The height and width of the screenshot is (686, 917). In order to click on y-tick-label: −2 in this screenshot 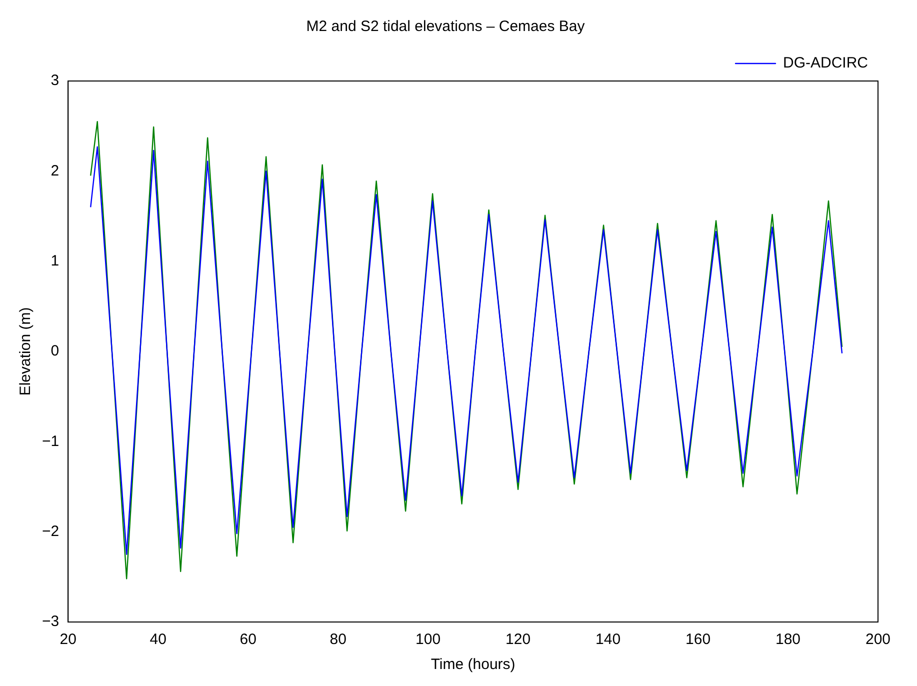, I will do `click(51, 531)`.